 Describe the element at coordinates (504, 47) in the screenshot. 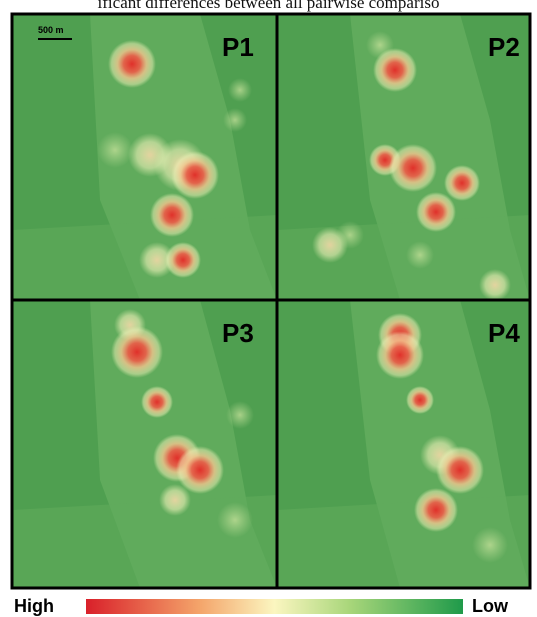

I see `panel-label: P2` at that location.